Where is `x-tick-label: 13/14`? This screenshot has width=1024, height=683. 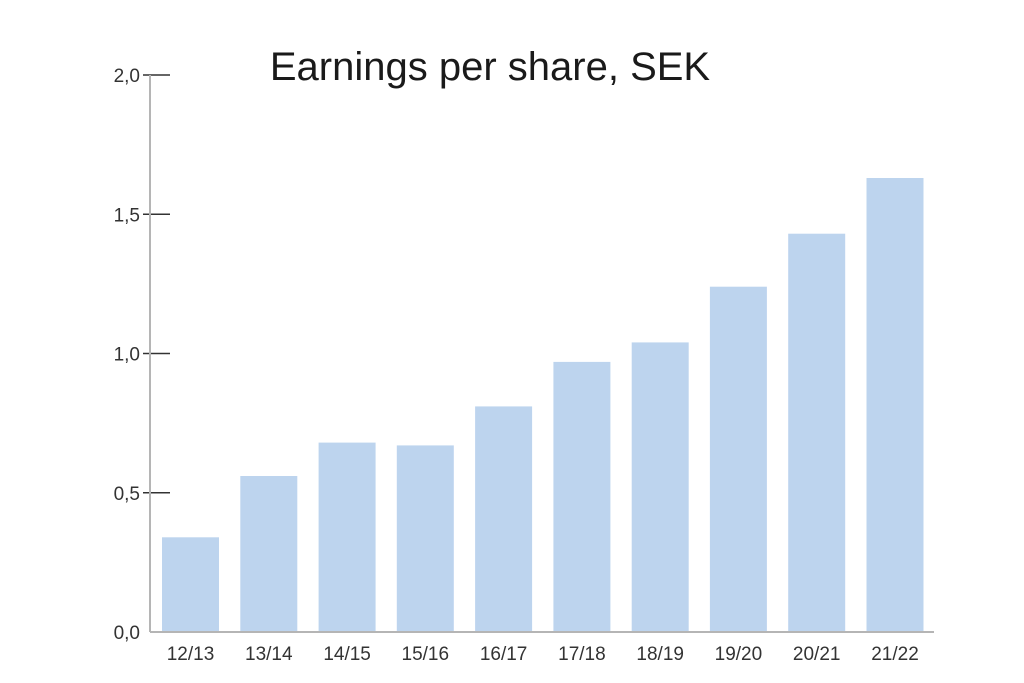 x-tick-label: 13/14 is located at coordinates (269, 654).